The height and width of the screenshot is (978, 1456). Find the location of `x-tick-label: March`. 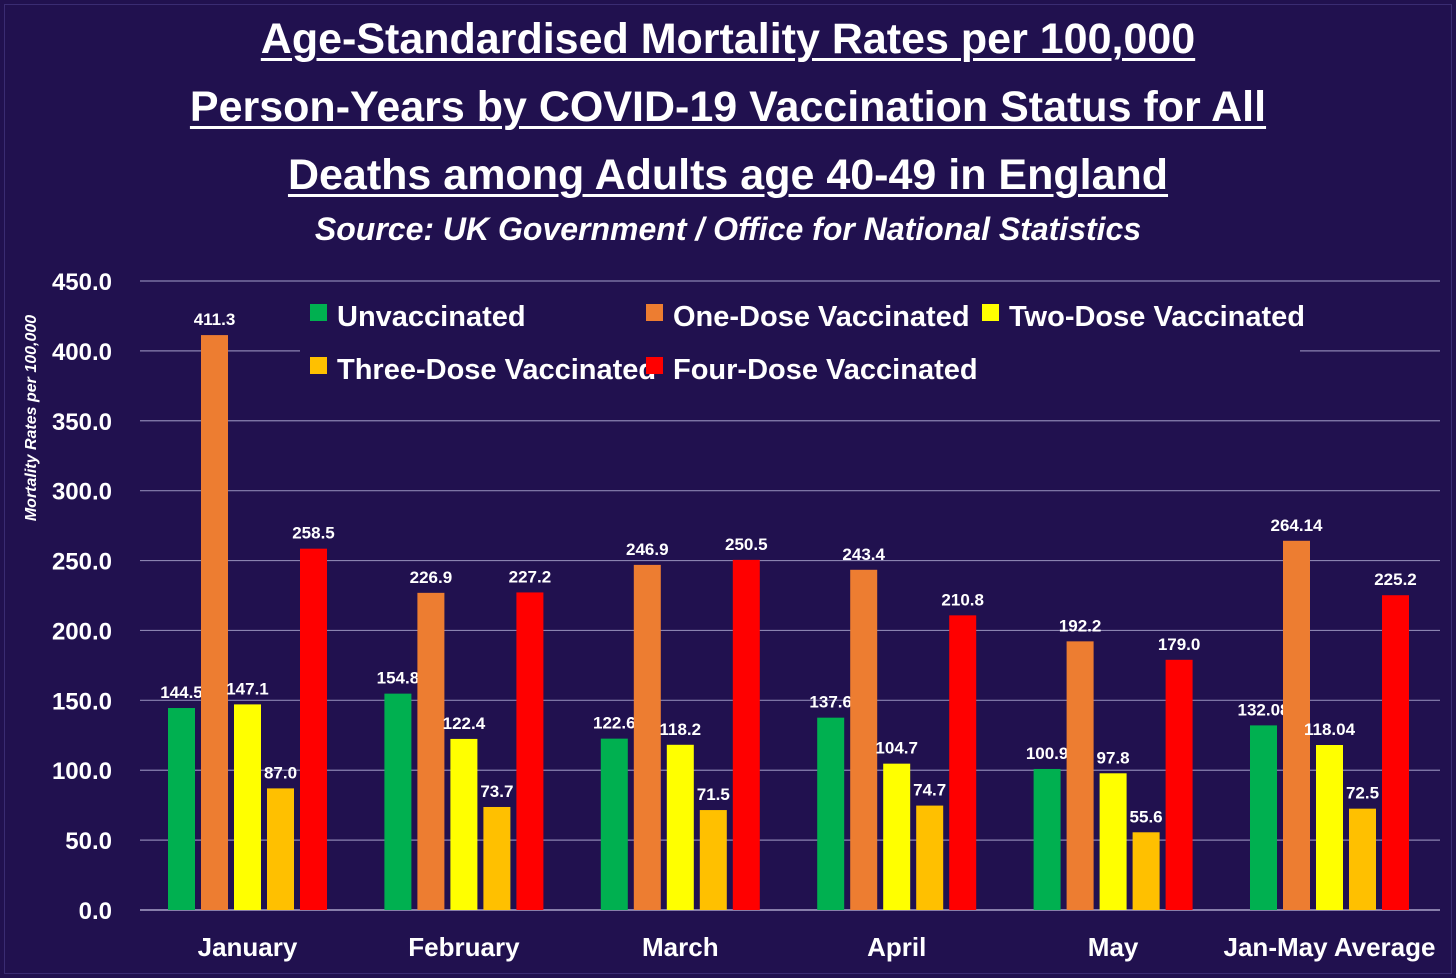

x-tick-label: March is located at coordinates (680, 947).